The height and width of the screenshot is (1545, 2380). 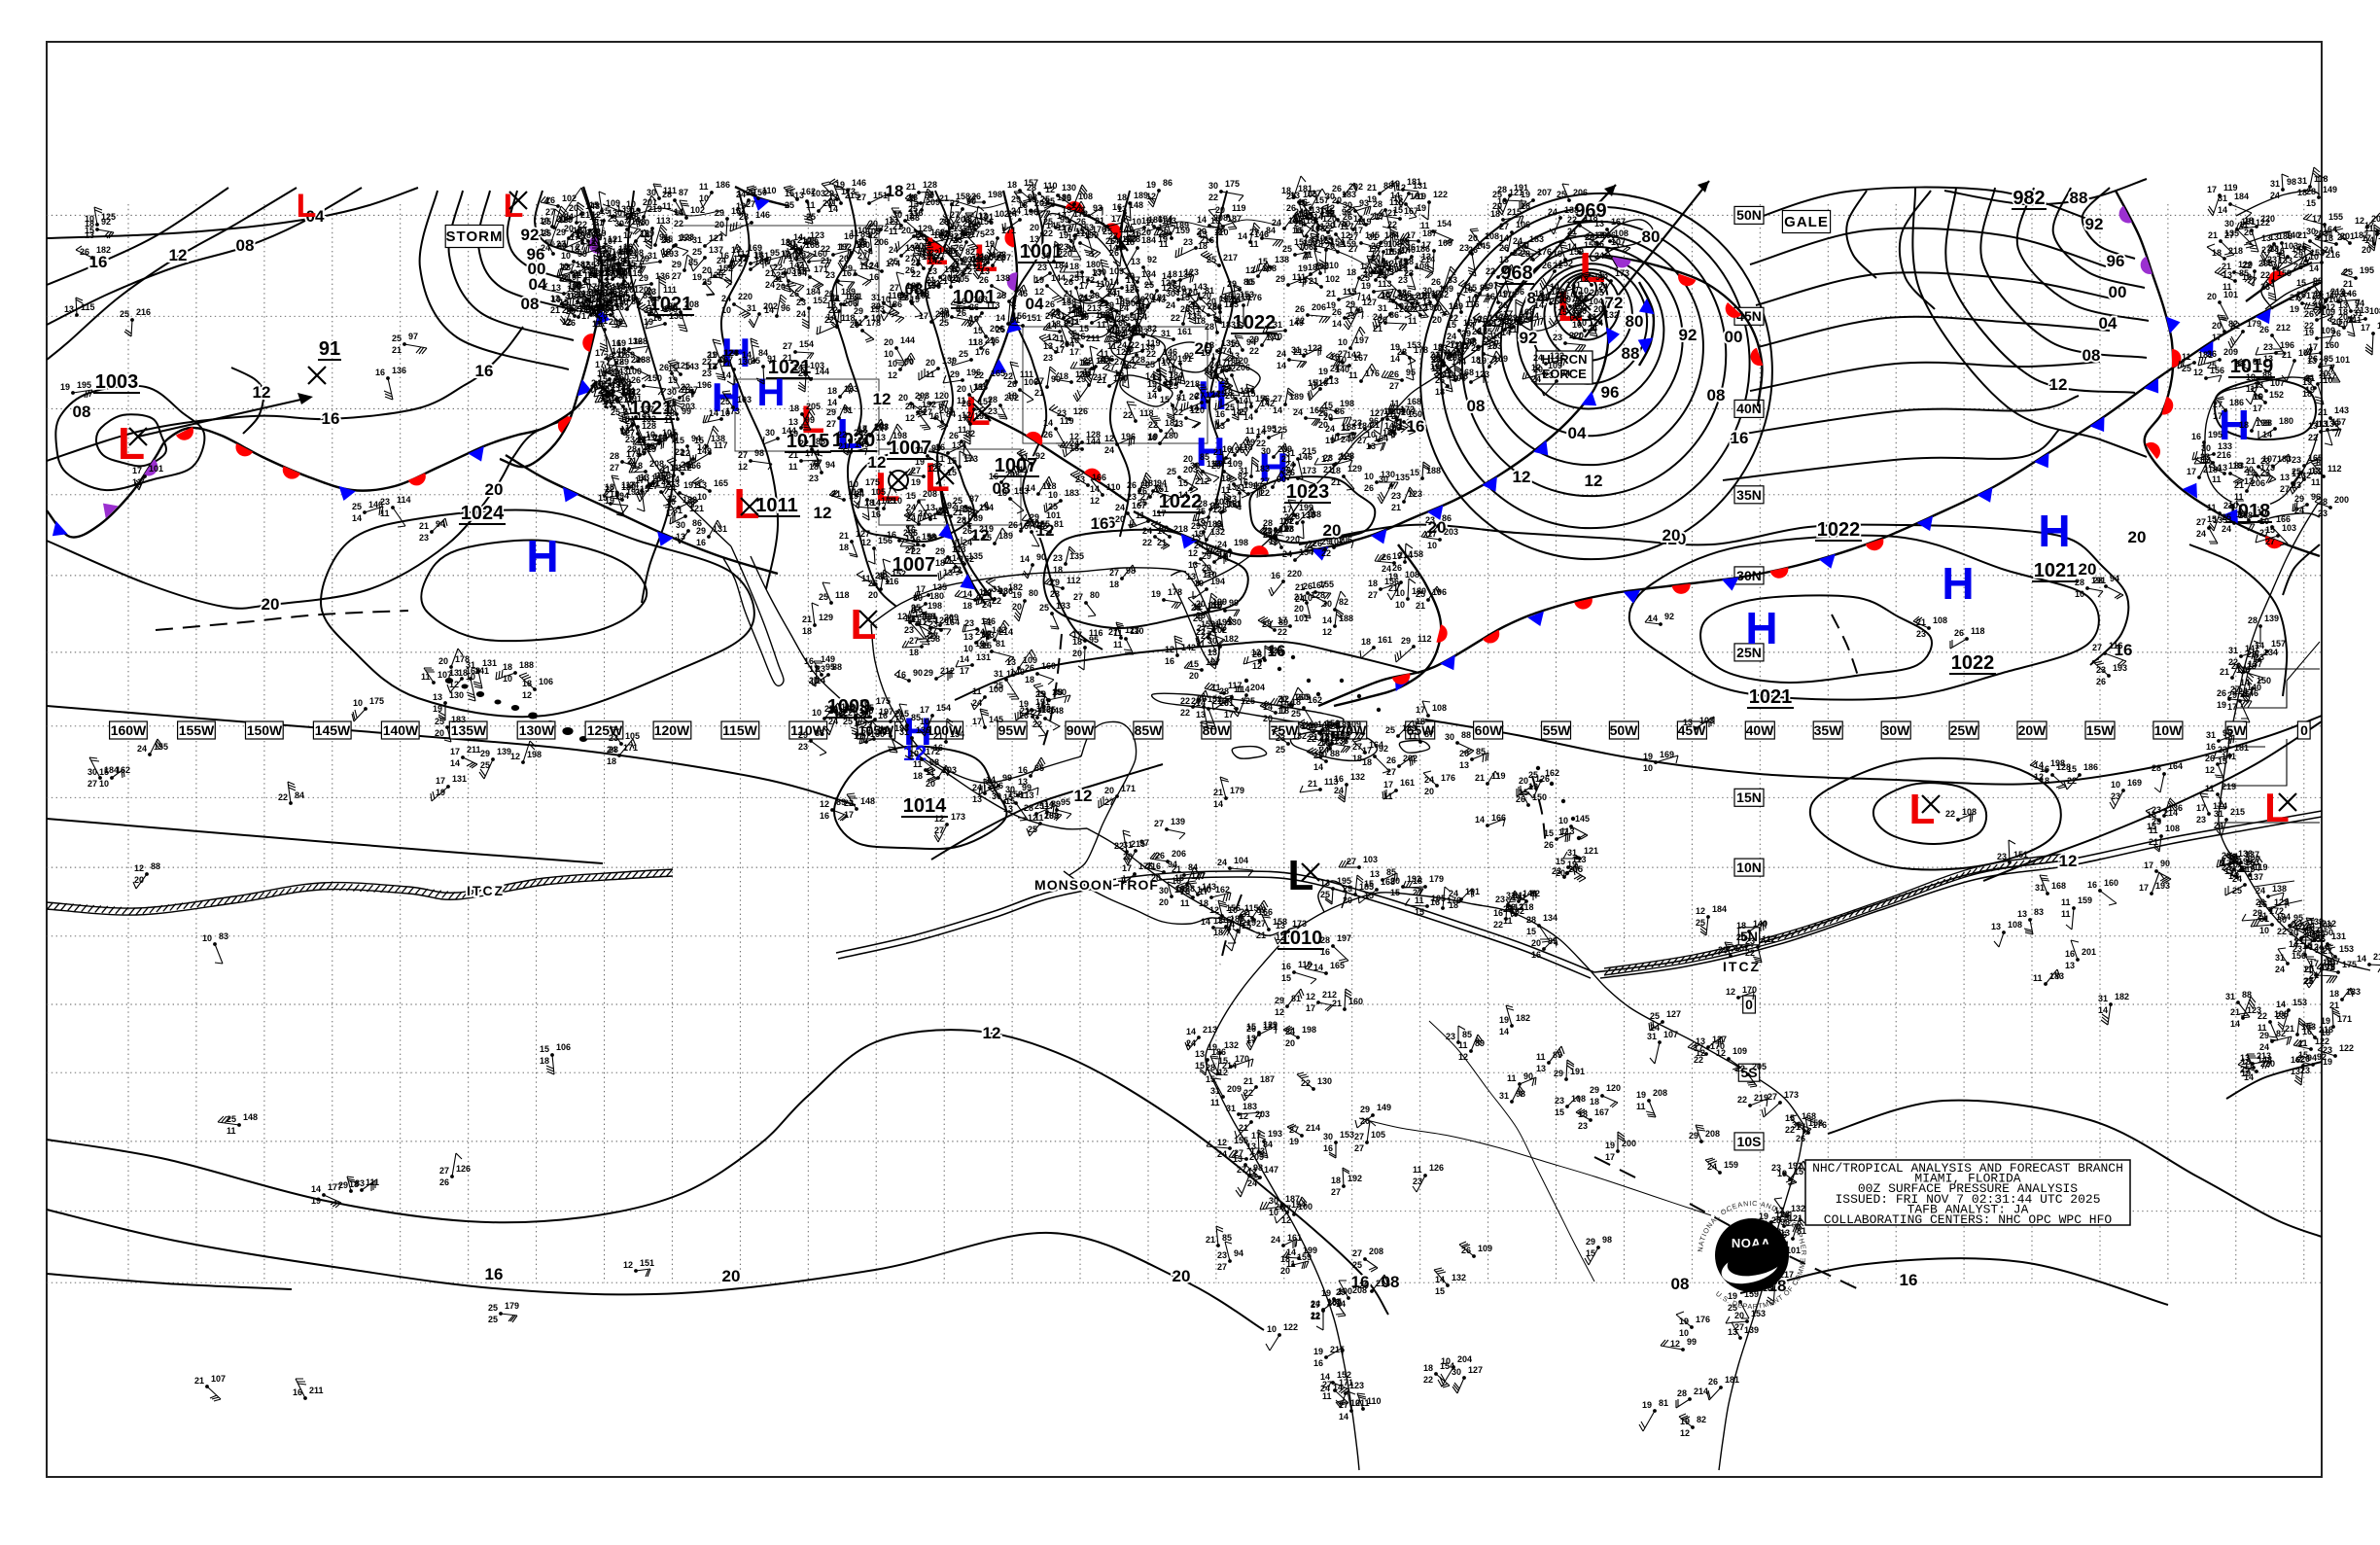 What do you see at coordinates (1241, 542) in the screenshot?
I see `svg-text: 198` at bounding box center [1241, 542].